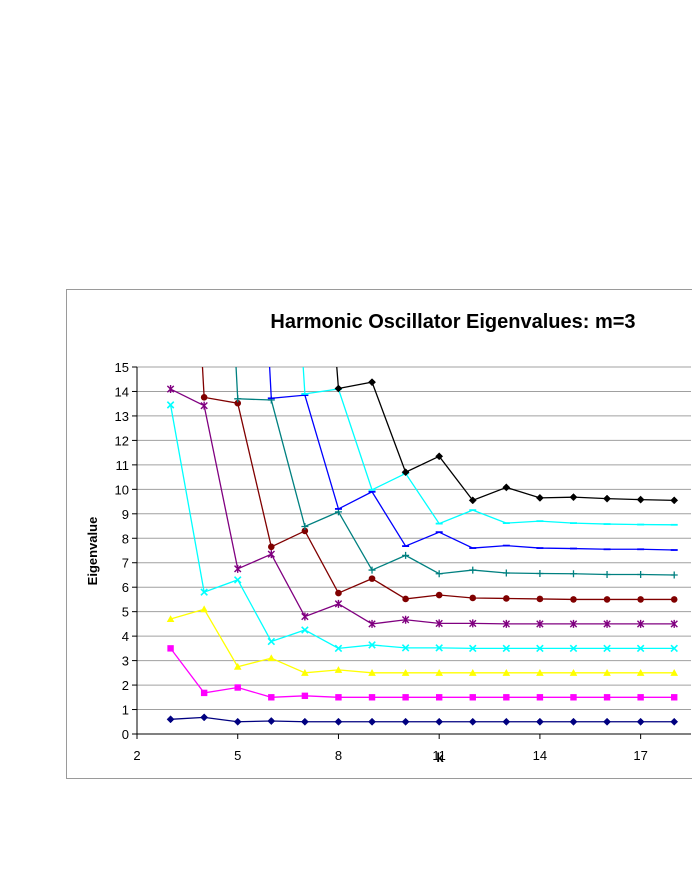 The width and height of the screenshot is (692, 896). Describe the element at coordinates (125, 661) in the screenshot. I see `y-tick-label: 3` at that location.